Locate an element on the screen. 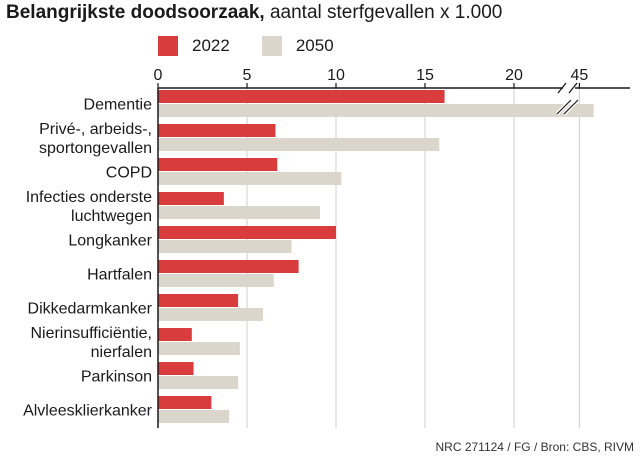  source-note: NRC 271124 / FG / Bron: CBS, RIVM is located at coordinates (534, 447).